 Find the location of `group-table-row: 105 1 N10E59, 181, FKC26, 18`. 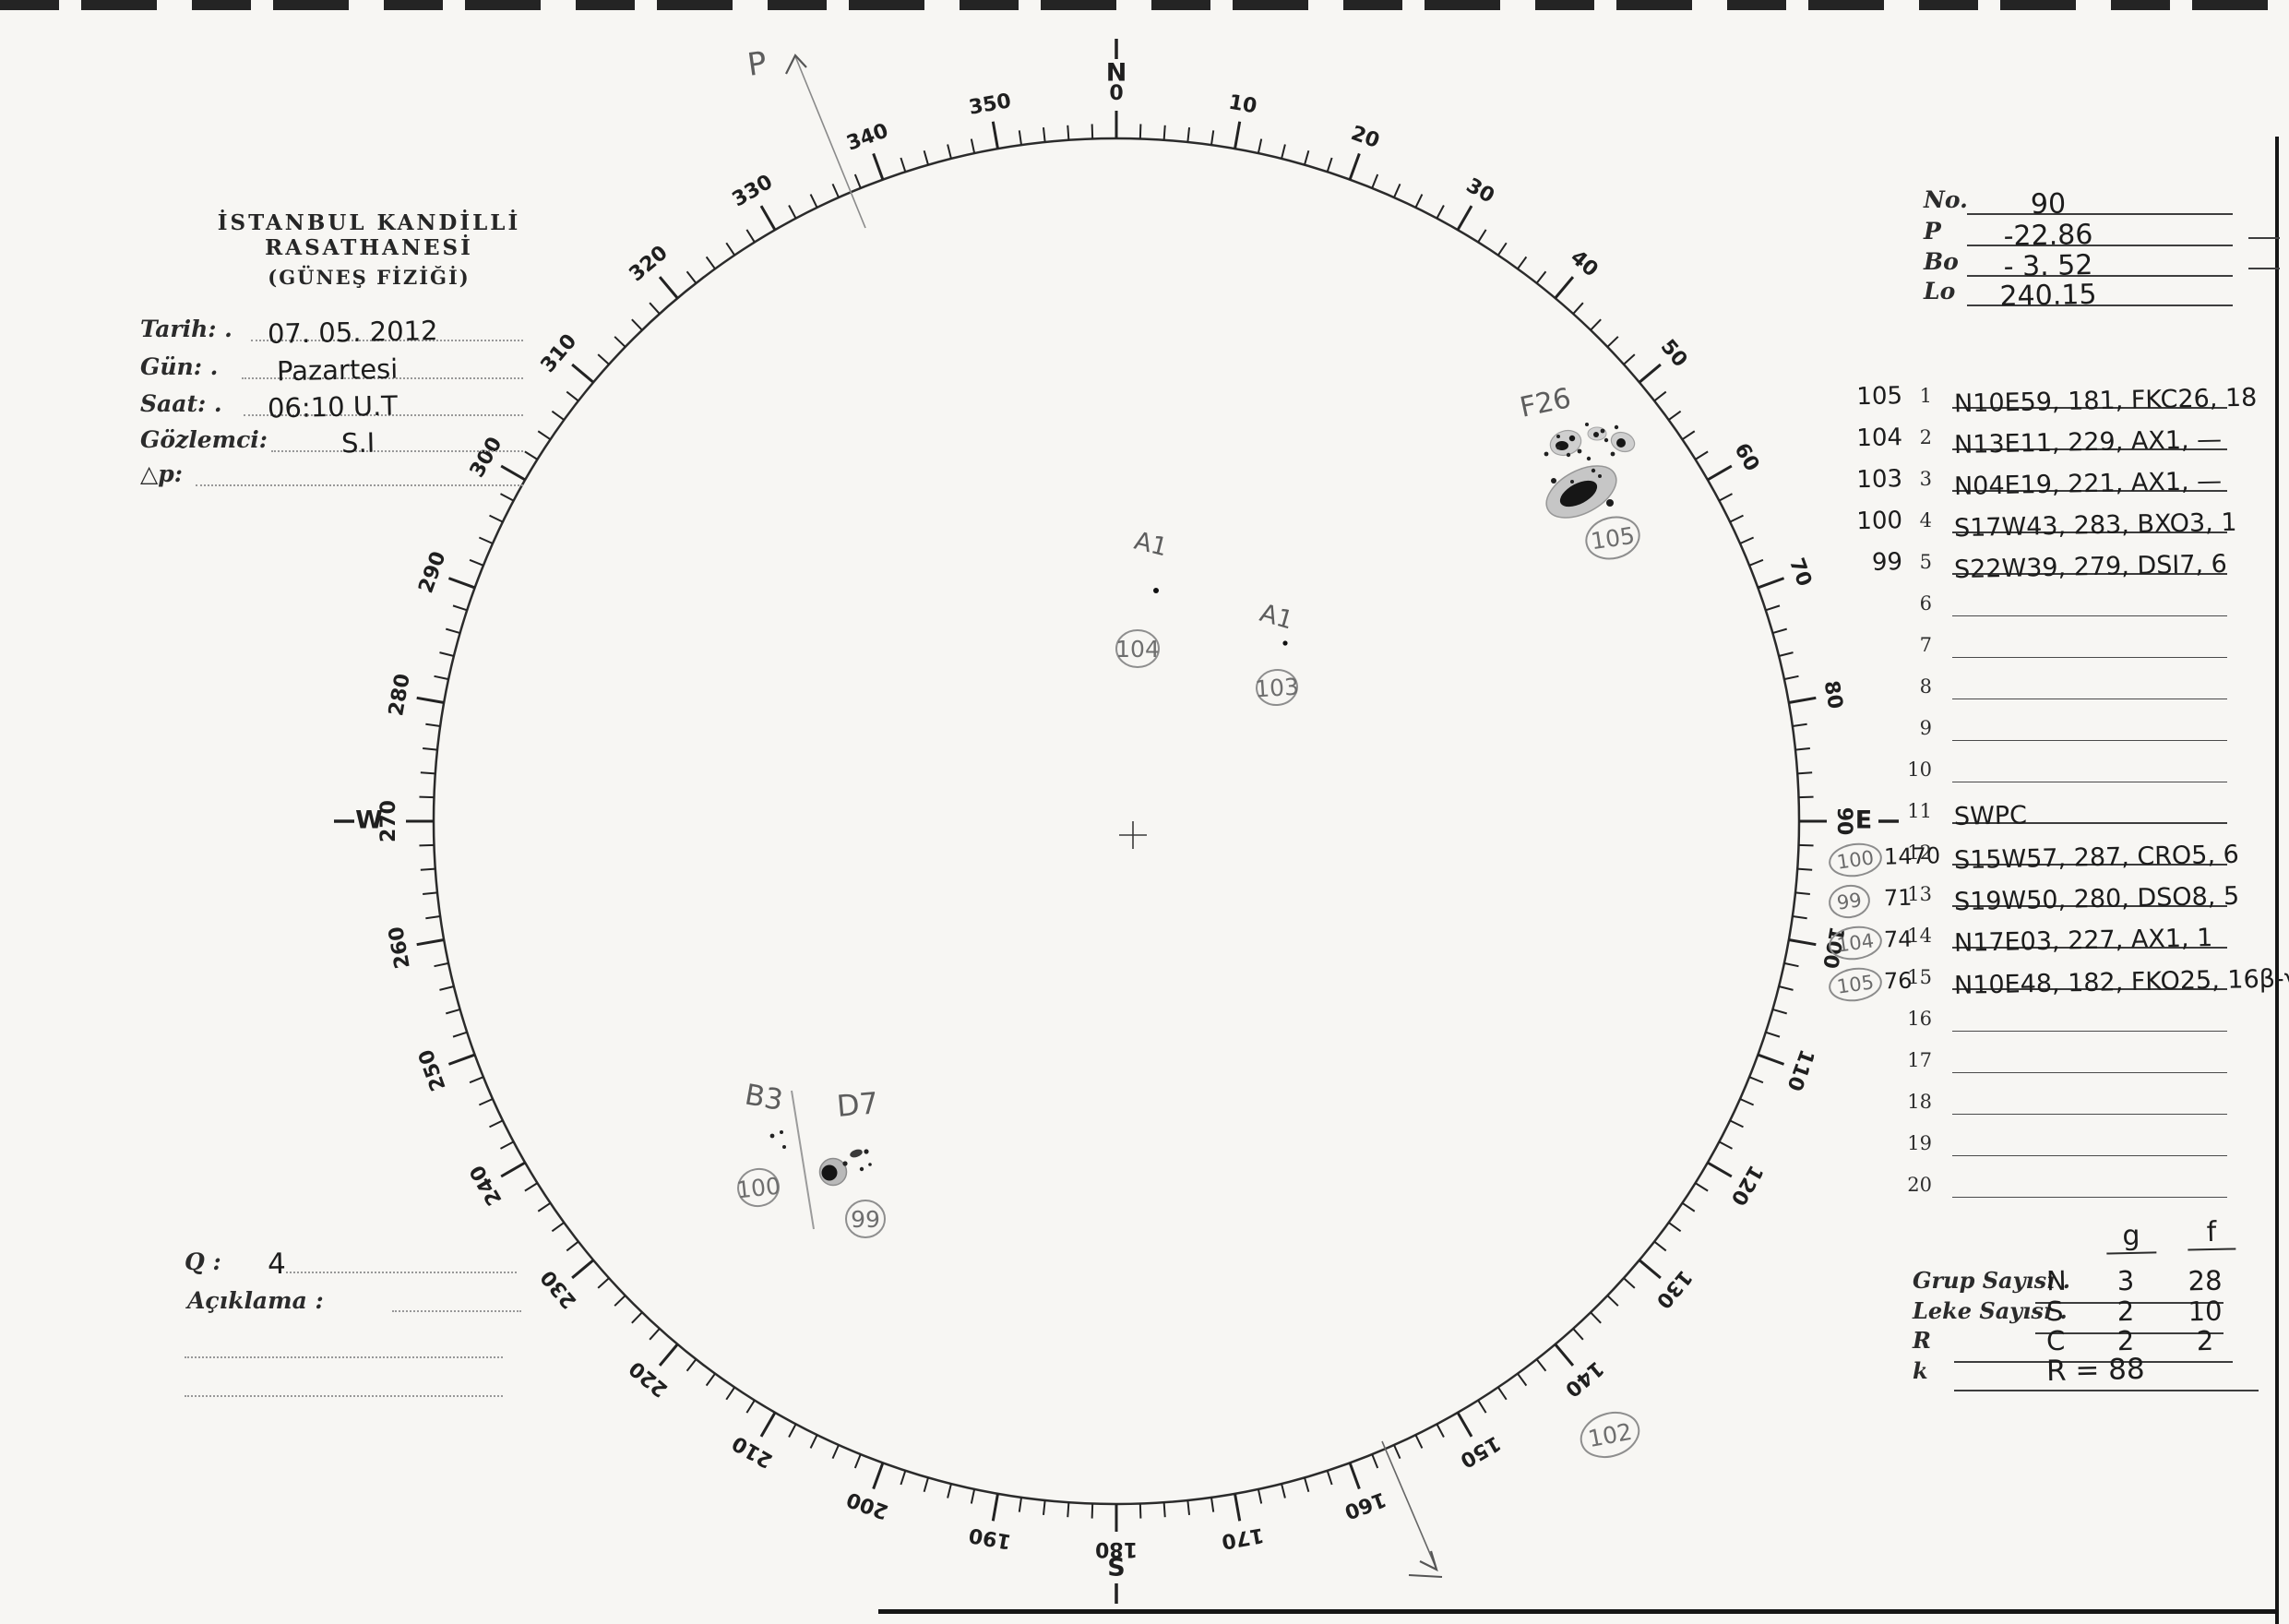

group-table-row: 105 1 N10E59, 181, FKC26, 18 is located at coordinates (2057, 396).